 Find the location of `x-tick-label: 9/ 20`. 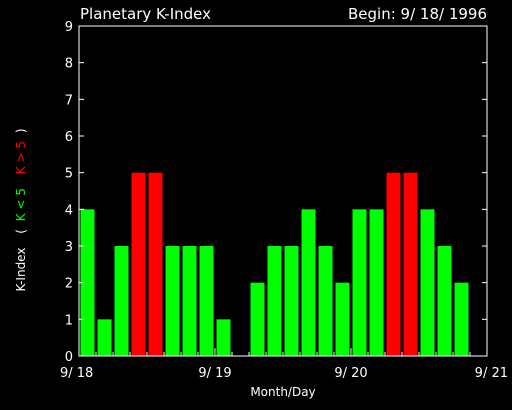

x-tick-label: 9/ 20 is located at coordinates (350, 373).